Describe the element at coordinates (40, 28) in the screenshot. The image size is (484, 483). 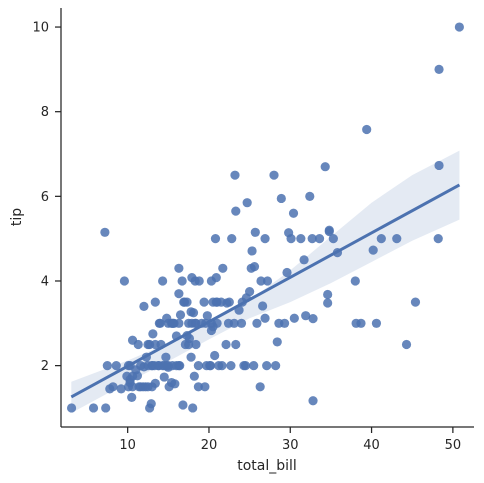
I see `y-tick-label: 10` at that location.